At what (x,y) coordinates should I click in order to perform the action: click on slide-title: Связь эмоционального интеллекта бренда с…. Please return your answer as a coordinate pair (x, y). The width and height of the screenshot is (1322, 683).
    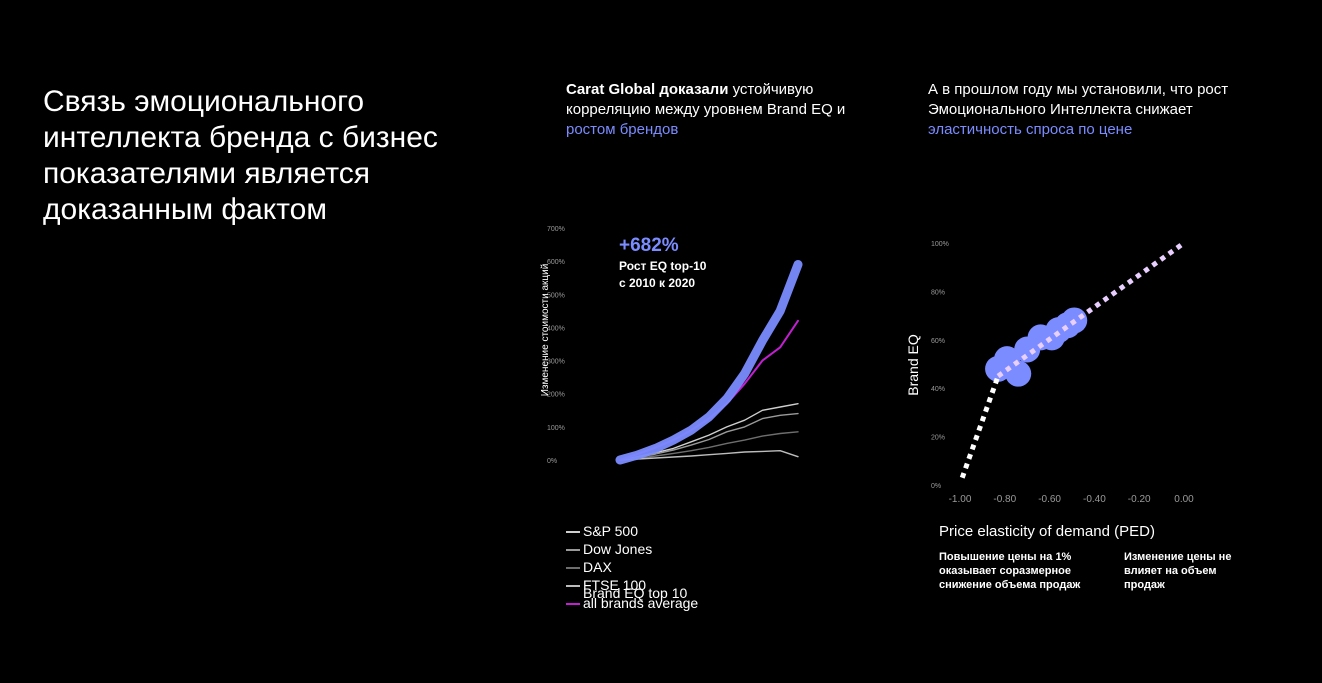
    Looking at the image, I should click on (240, 155).